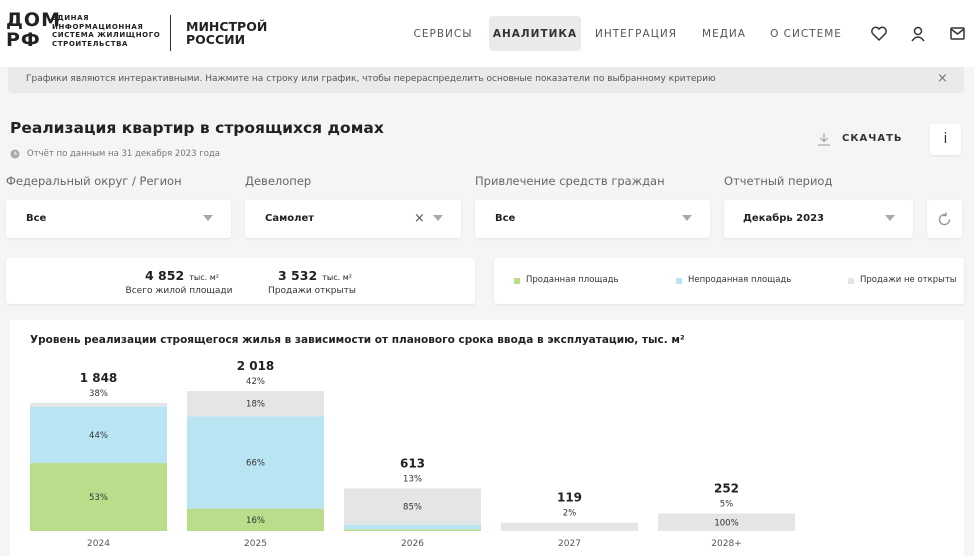 The image size is (974, 556). Describe the element at coordinates (824, 139) in the screenshot. I see `download-icon` at that location.